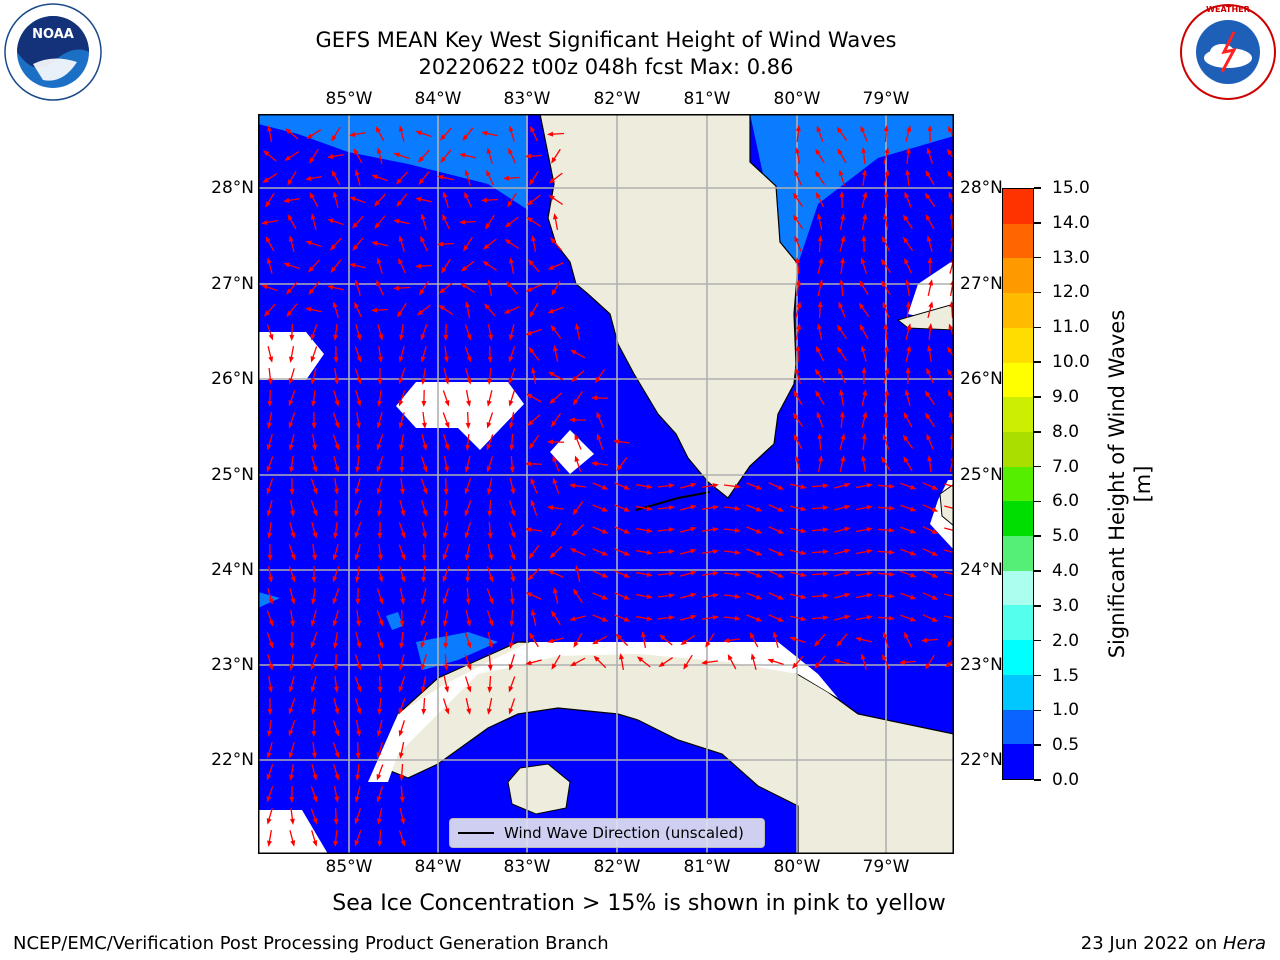 The width and height of the screenshot is (1280, 960). Describe the element at coordinates (232, 379) in the screenshot. I see `lat-label-left: 26°N` at that location.